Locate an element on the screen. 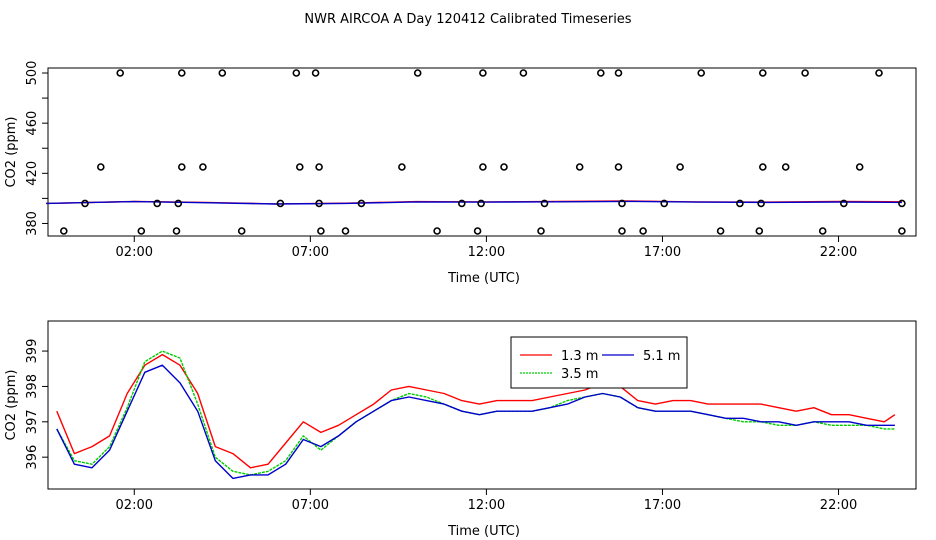 This screenshot has width=936, height=540. calibration-y-tick-label: 380 is located at coordinates (32, 223).